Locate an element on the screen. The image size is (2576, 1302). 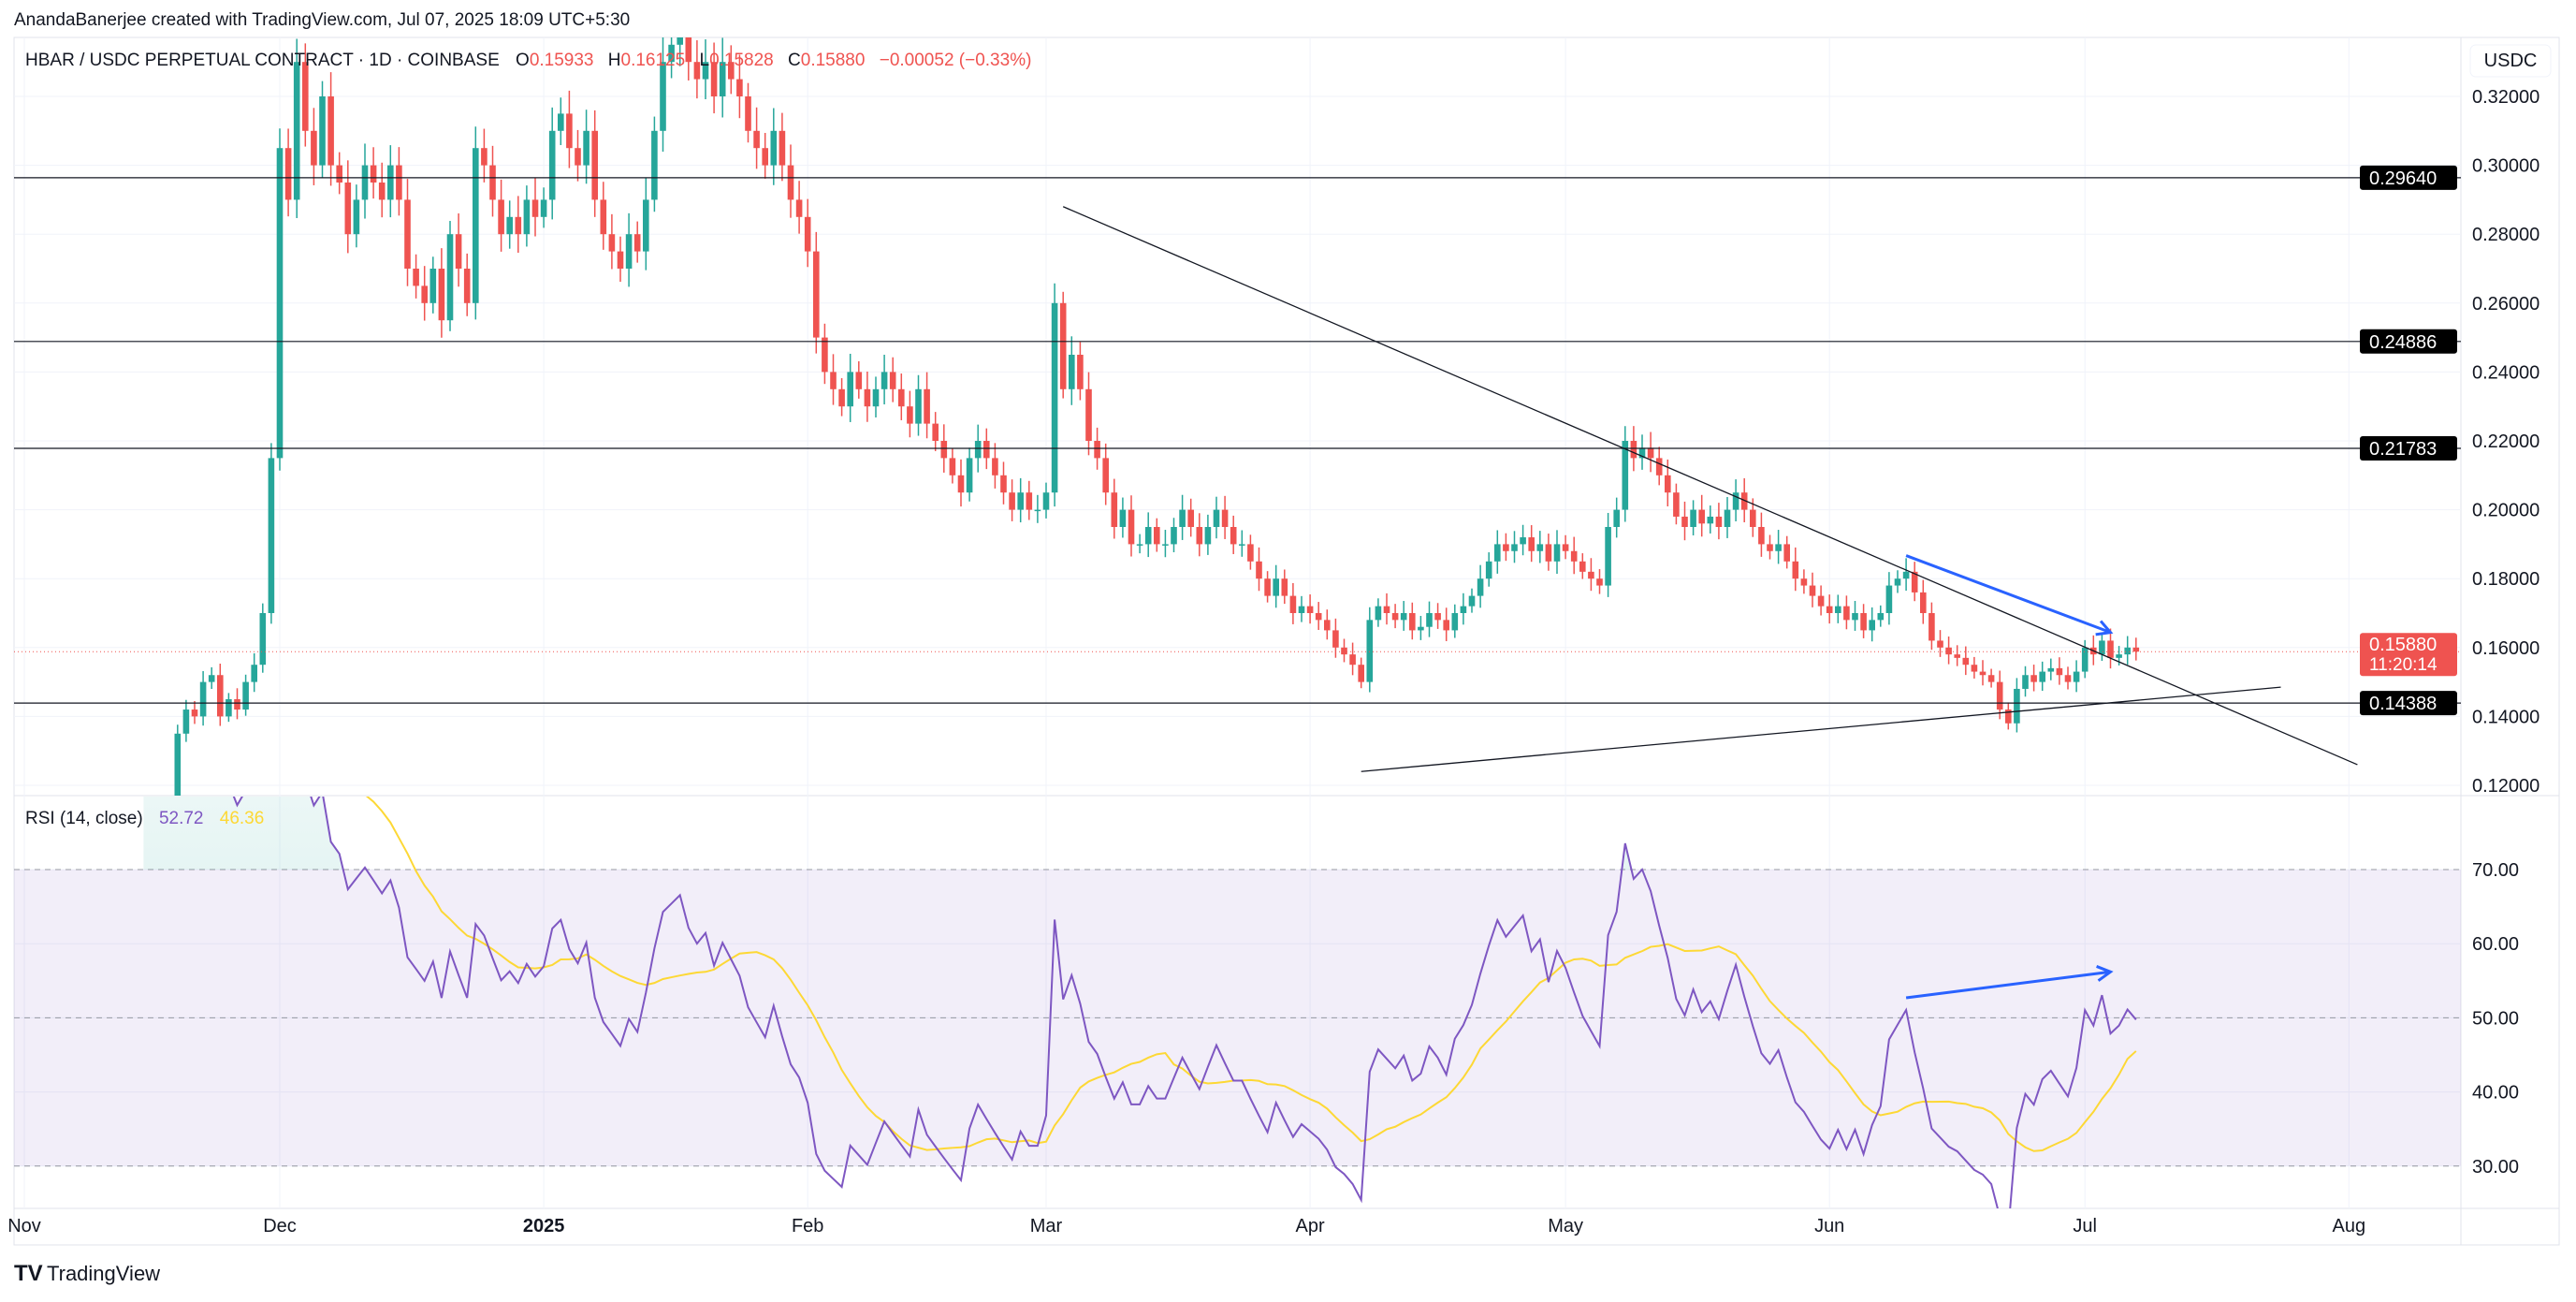
time-tick: Jul is located at coordinates (2085, 1226).